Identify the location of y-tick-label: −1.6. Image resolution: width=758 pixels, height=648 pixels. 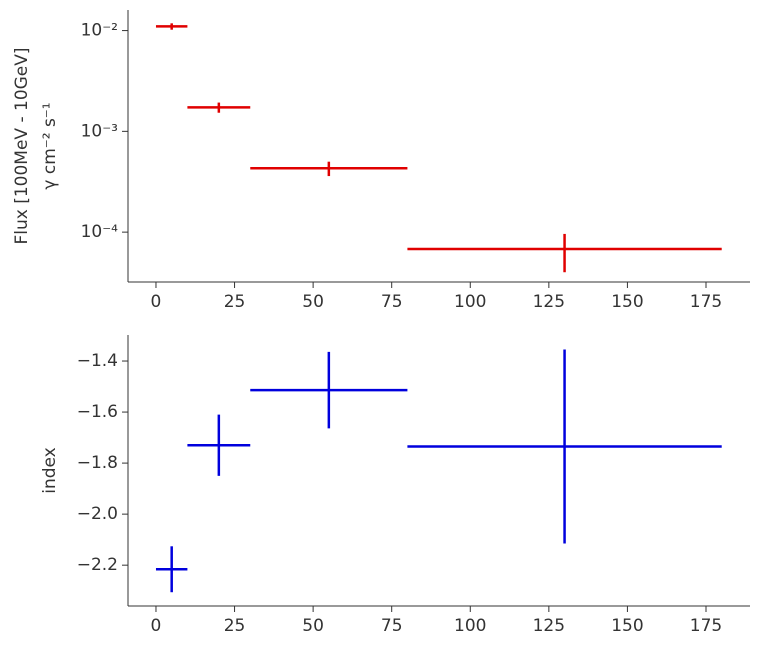
(97, 412).